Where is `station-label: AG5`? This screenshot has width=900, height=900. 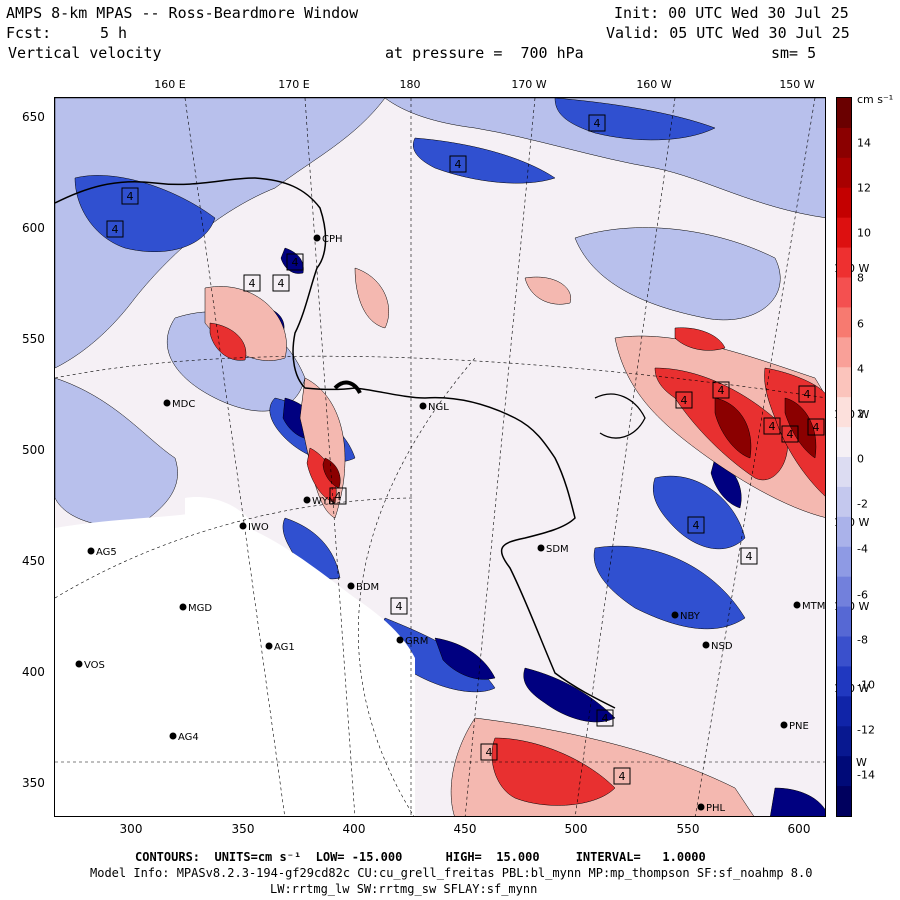 station-label: AG5 is located at coordinates (106, 552).